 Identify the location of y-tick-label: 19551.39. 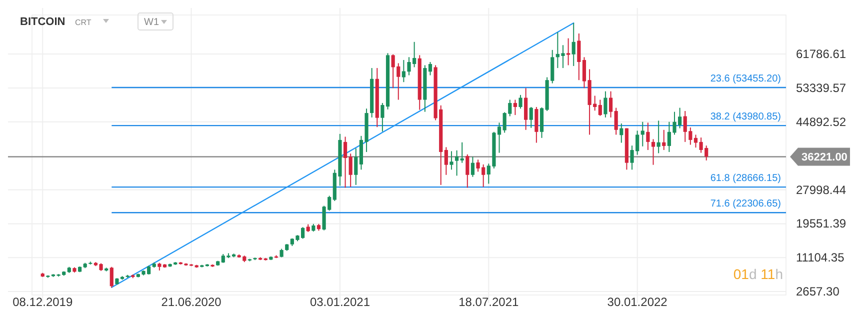
(821, 223).